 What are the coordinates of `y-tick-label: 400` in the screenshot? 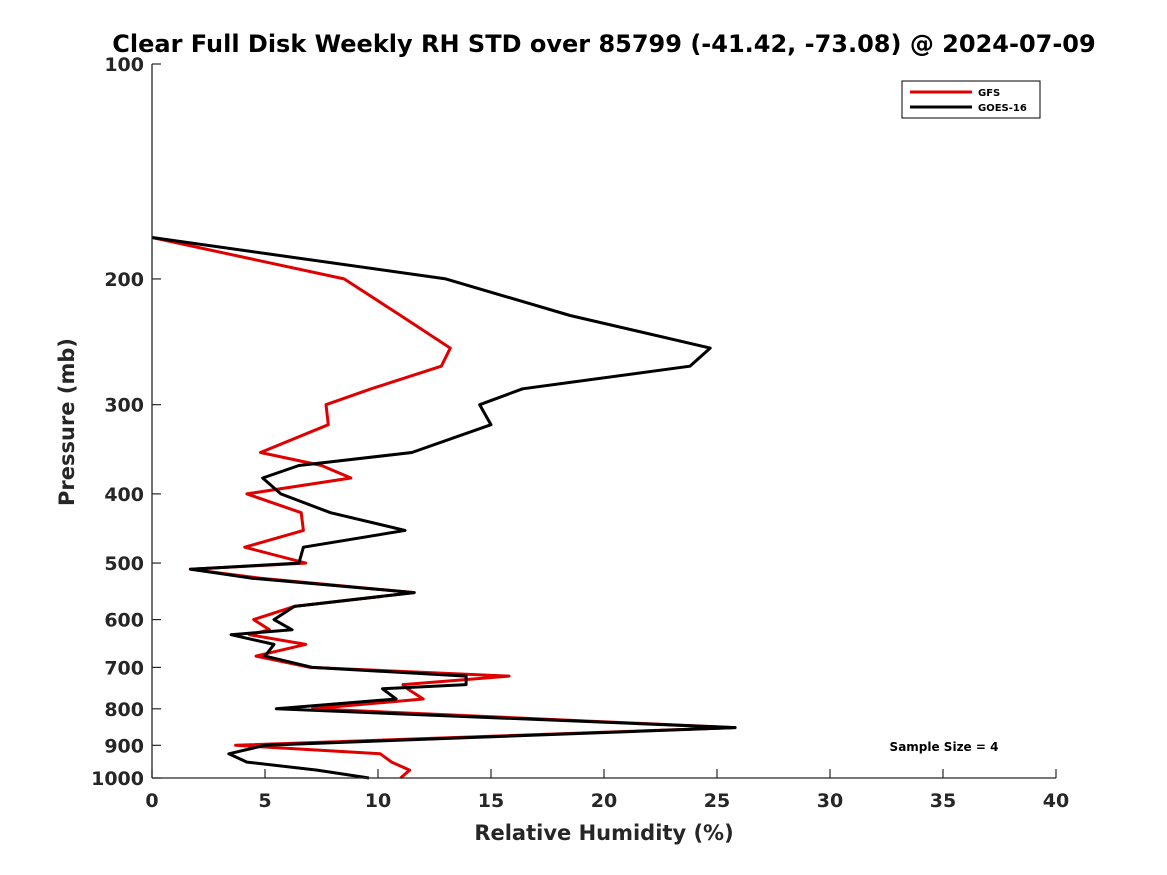 It's located at (124, 495).